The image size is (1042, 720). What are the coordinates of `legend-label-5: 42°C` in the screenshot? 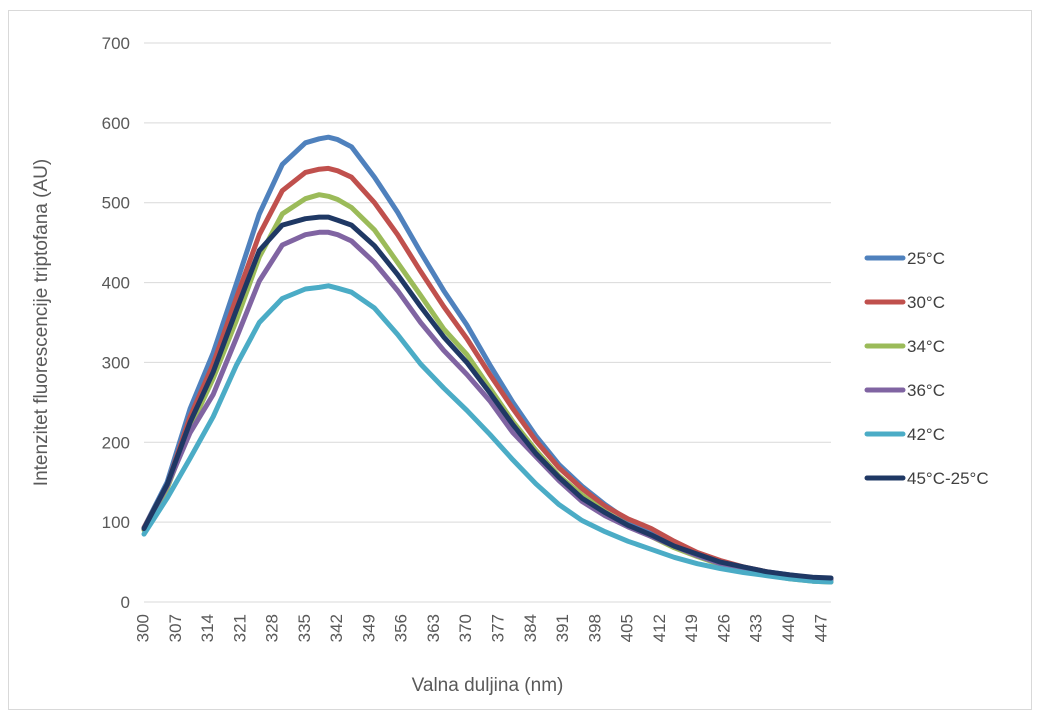 It's located at (926, 434).